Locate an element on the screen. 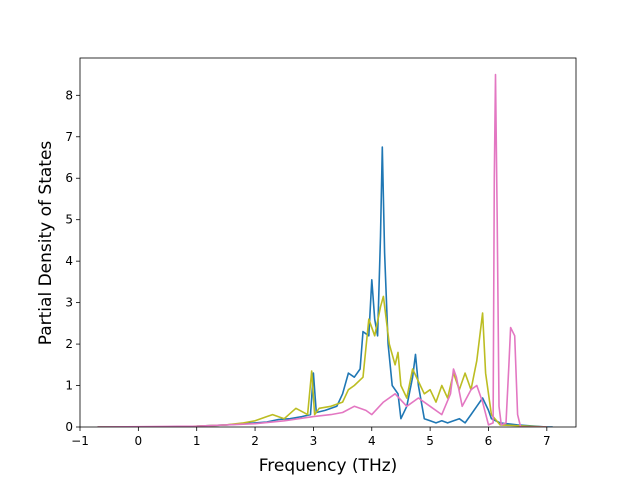 The image size is (640, 480). y-tick-label: 4 is located at coordinates (69, 261).